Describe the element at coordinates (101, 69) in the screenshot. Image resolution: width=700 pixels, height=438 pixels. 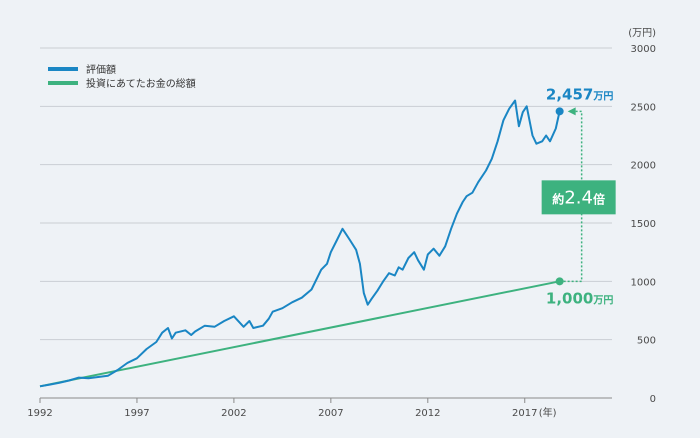
I see `legend-label-valuation: 評価額` at that location.